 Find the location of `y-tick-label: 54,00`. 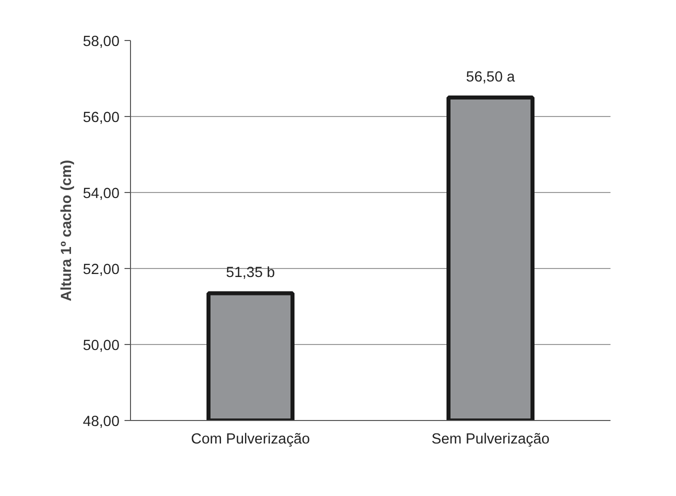

y-tick-label: 54,00 is located at coordinates (101, 194).